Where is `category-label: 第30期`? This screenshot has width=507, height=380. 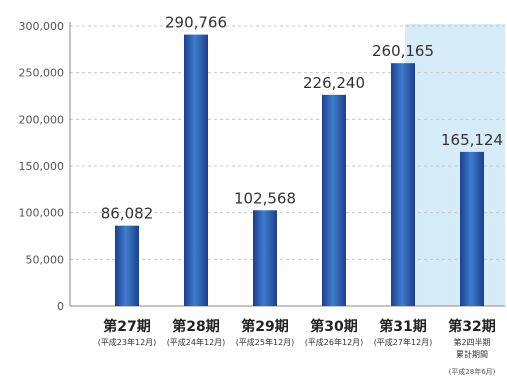
category-label: 第30期 is located at coordinates (333, 326).